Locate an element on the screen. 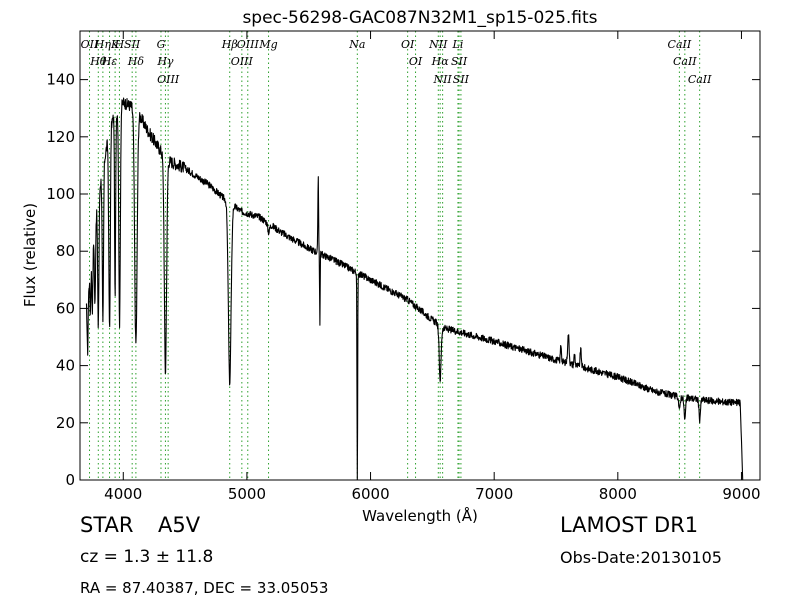  y-tick-label: 60 is located at coordinates (65, 308).